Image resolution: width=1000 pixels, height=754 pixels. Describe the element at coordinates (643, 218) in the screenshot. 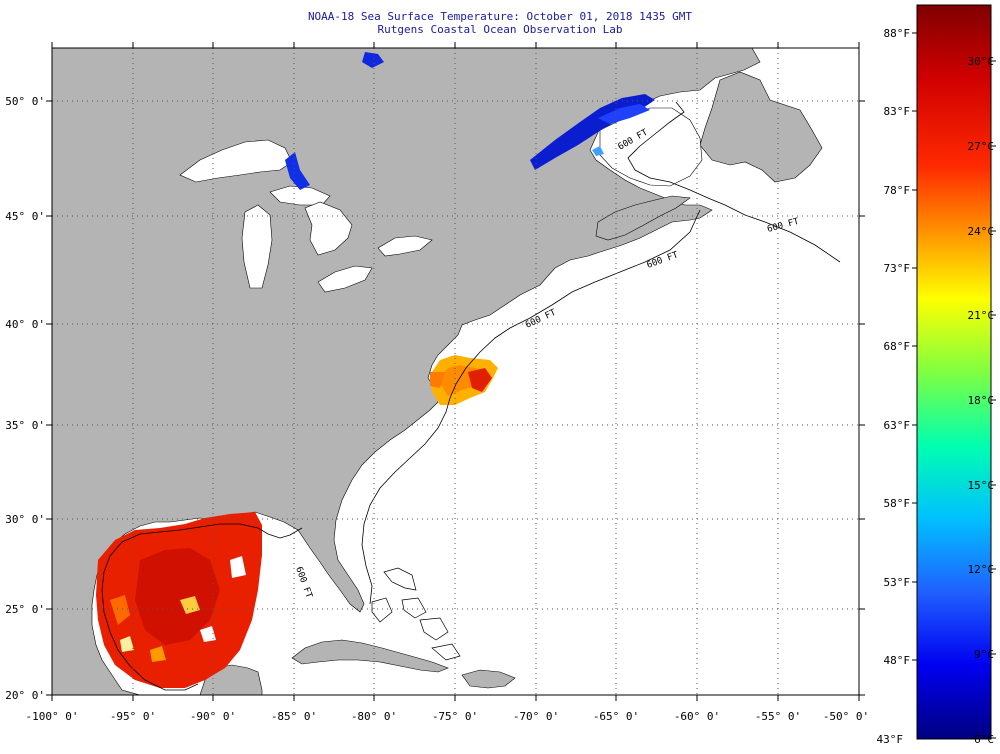

I see `nova-scotia-land` at that location.